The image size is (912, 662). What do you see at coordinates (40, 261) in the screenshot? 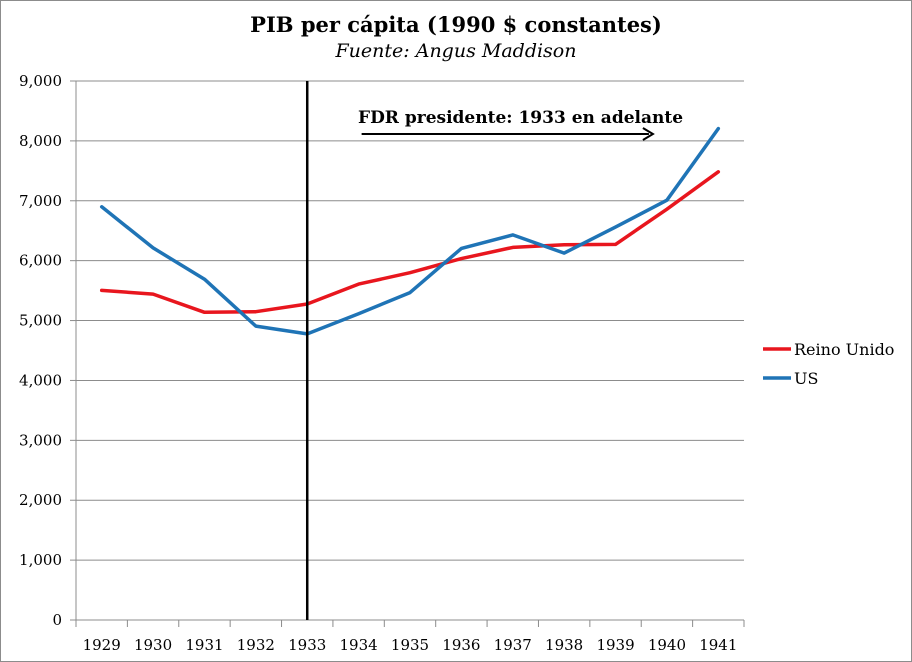
I see `y-tick-label-6000: 6,000` at bounding box center [40, 261].